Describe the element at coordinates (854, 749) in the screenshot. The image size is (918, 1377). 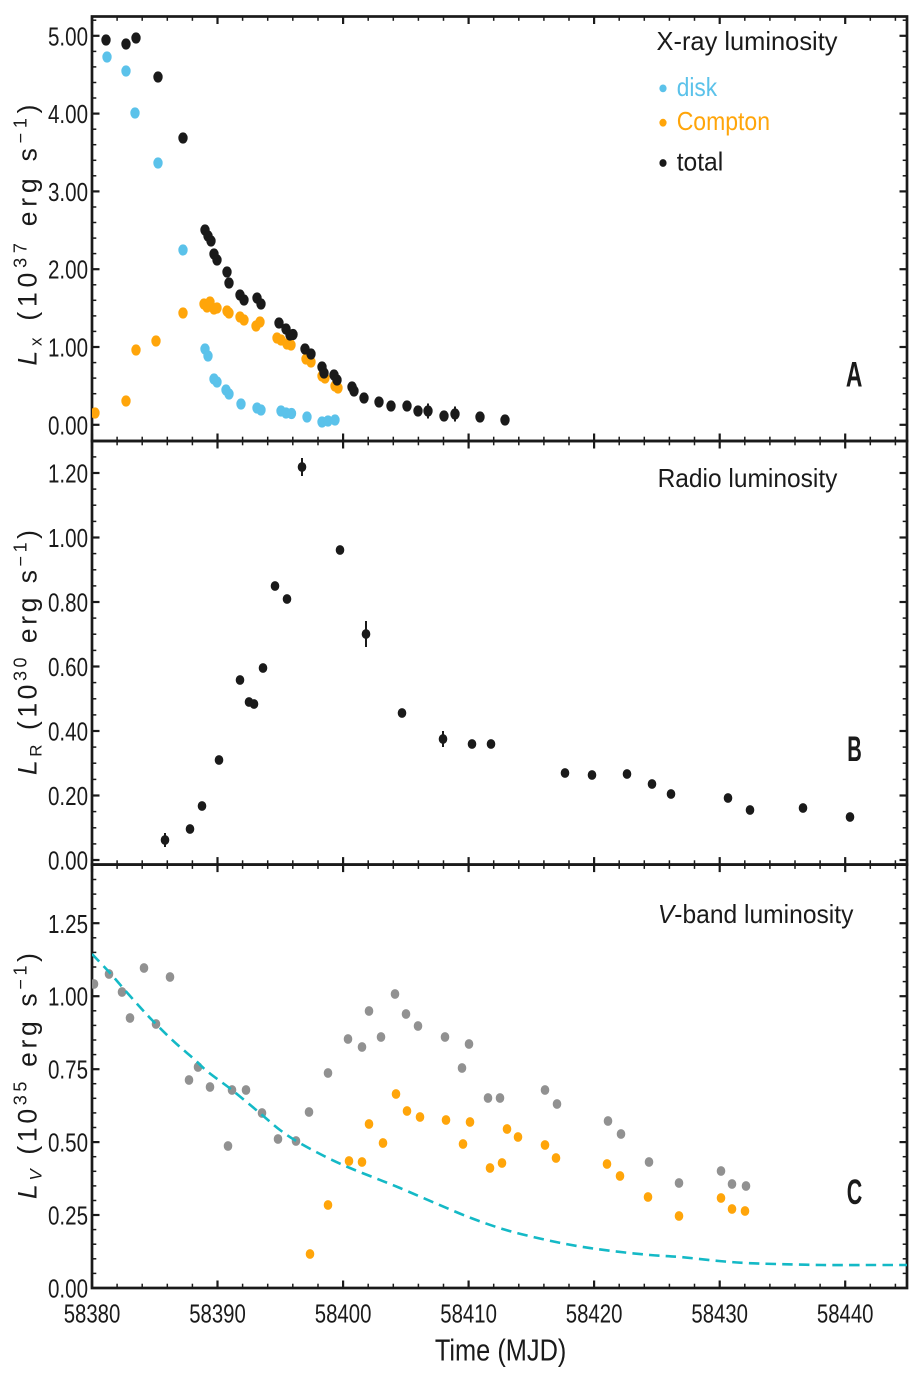
I see `svg-text: B` at that location.